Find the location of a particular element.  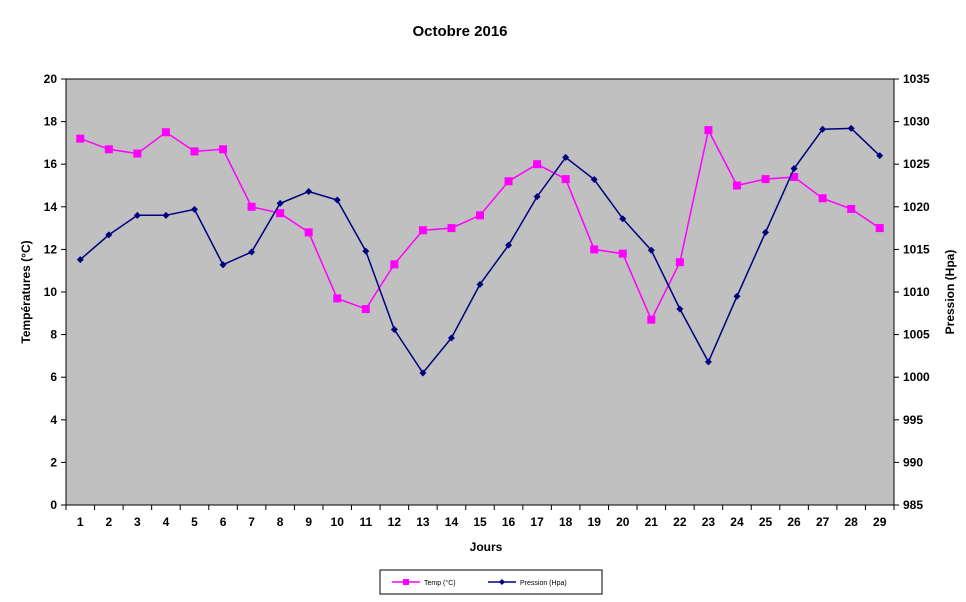

x-tick-label: 23 is located at coordinates (709, 522).